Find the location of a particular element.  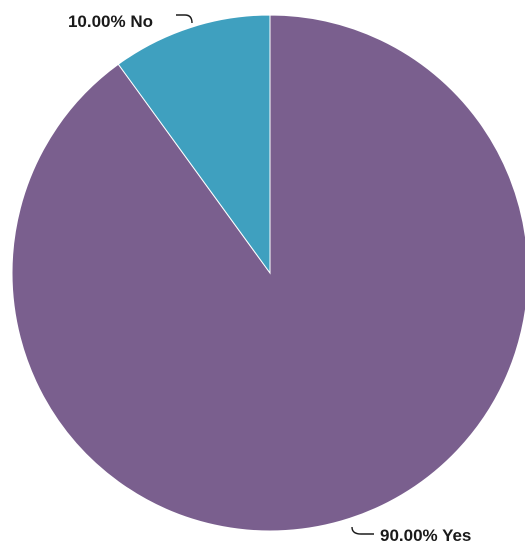

slice-label-yes: 90.00% Yes is located at coordinates (425, 535).